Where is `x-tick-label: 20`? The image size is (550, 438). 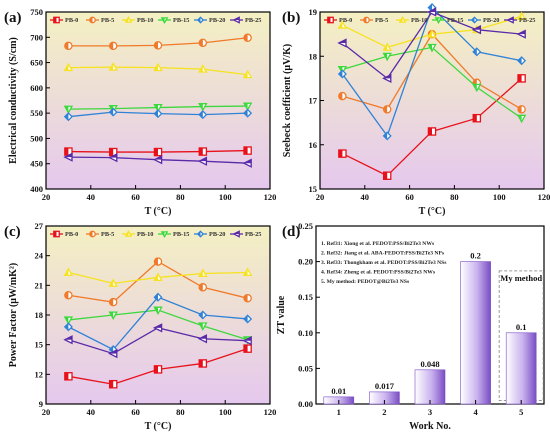 x-tick-label: 20 is located at coordinates (46, 197).